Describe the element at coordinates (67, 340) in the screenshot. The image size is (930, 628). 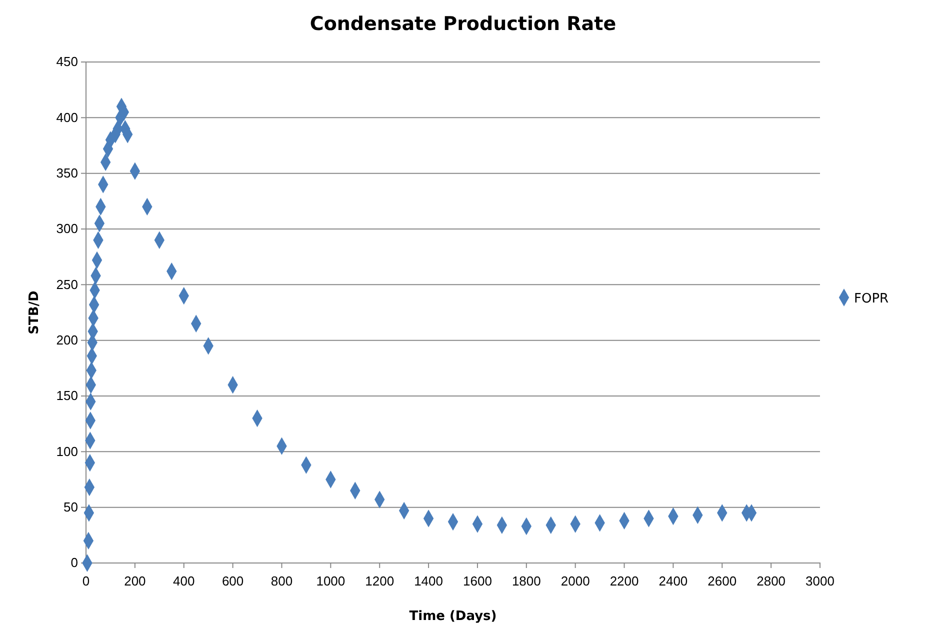
I see `y-tick-label: 200` at that location.